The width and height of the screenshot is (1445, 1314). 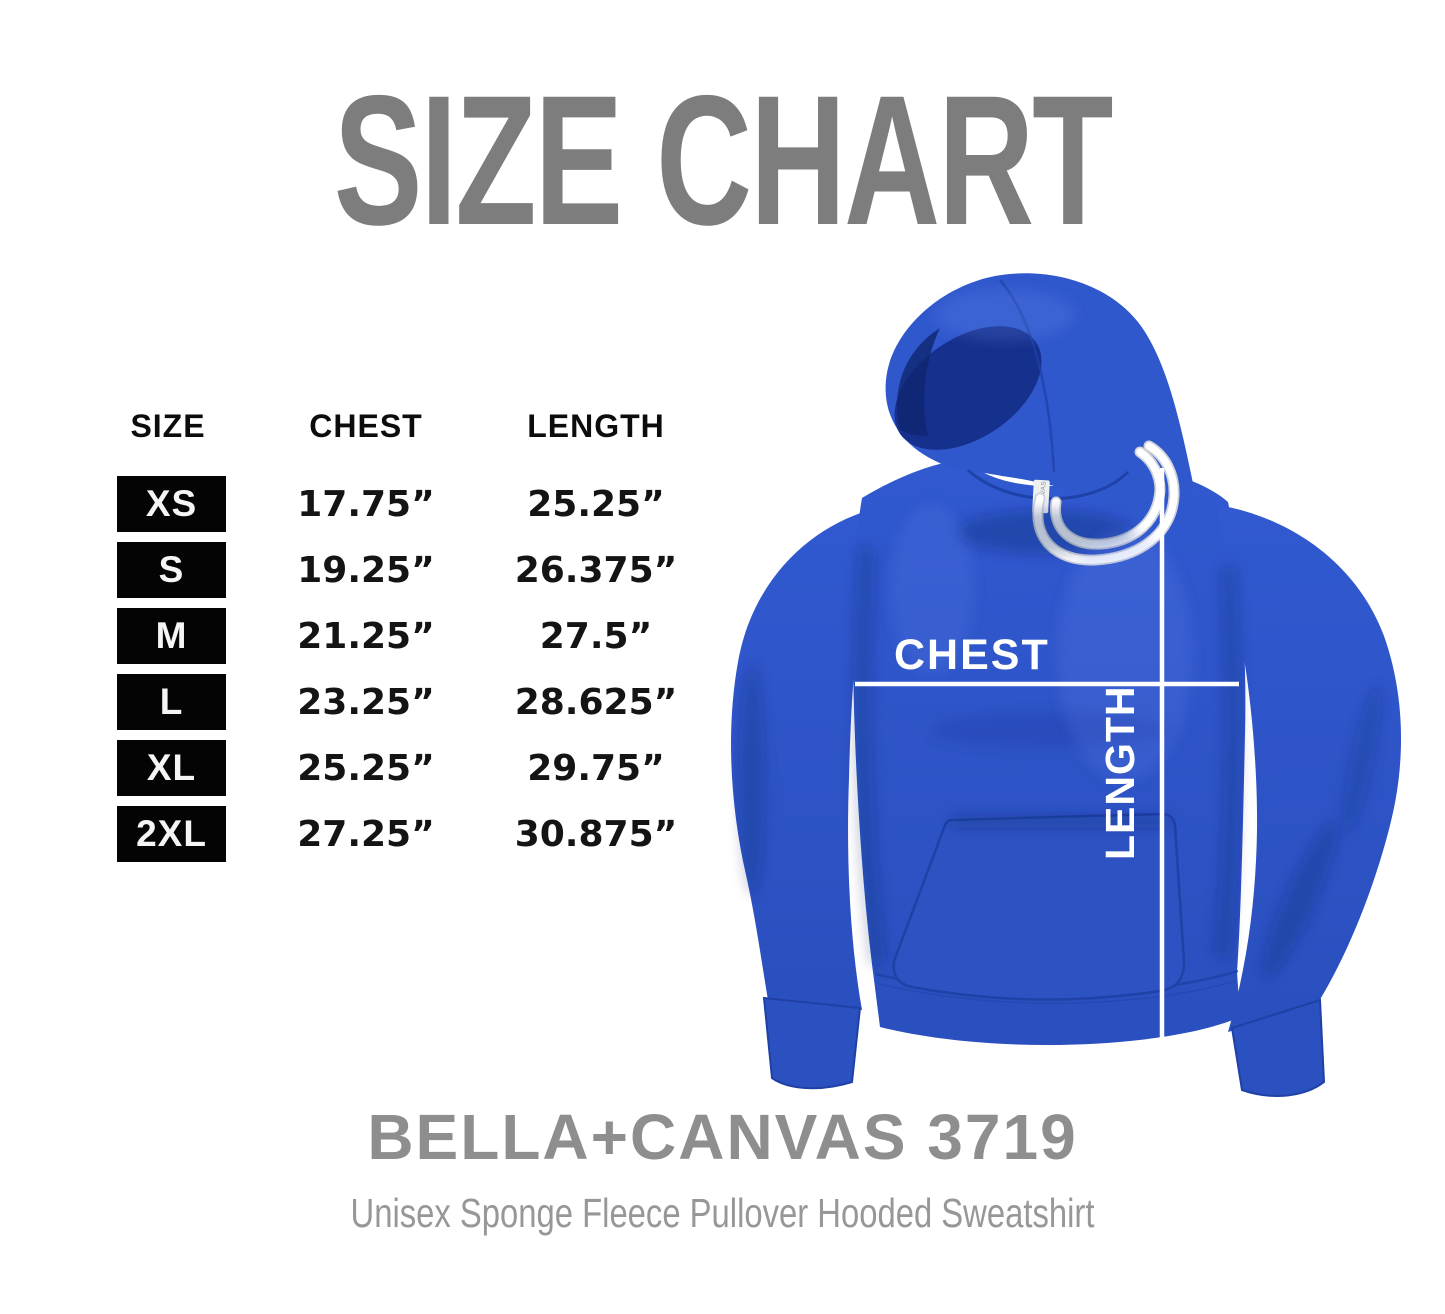 I want to click on hoodie-left-cuff, so click(x=812, y=1043).